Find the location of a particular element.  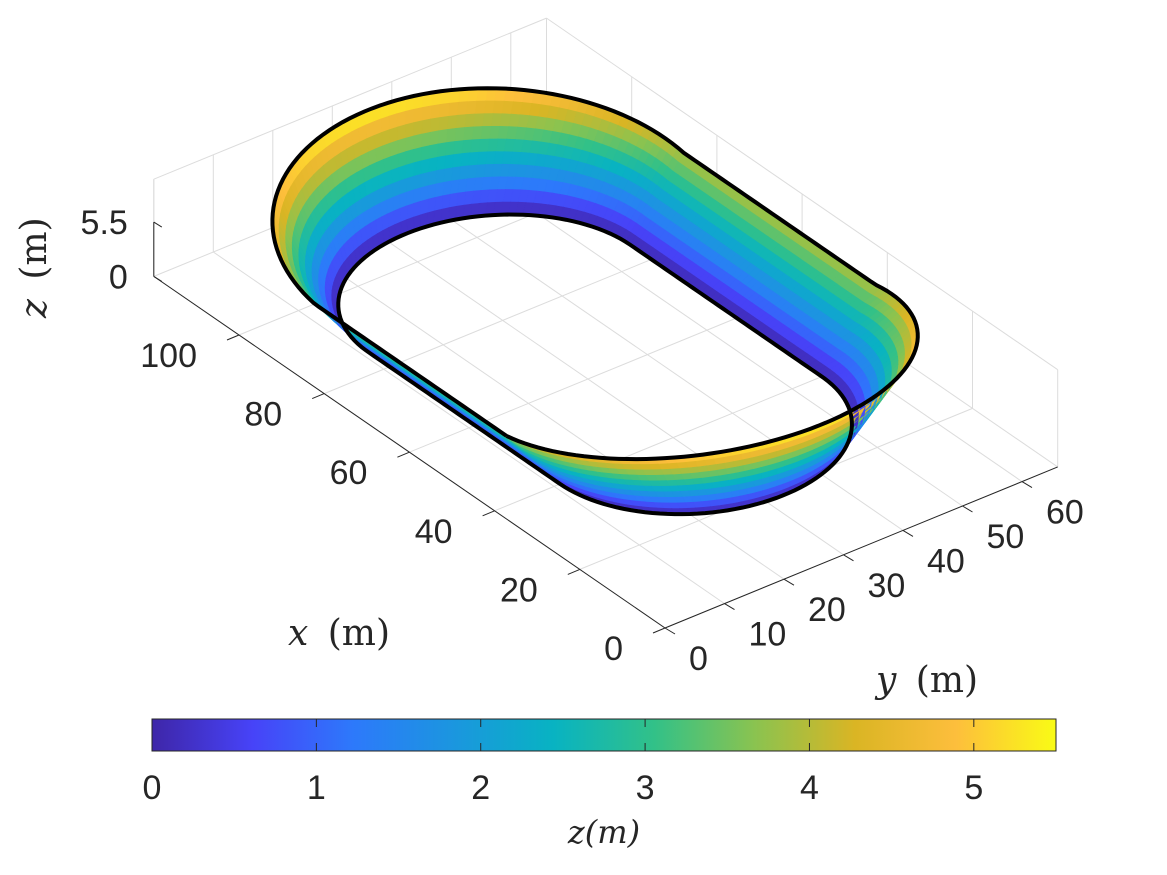

colorbar-bar is located at coordinates (604, 735).